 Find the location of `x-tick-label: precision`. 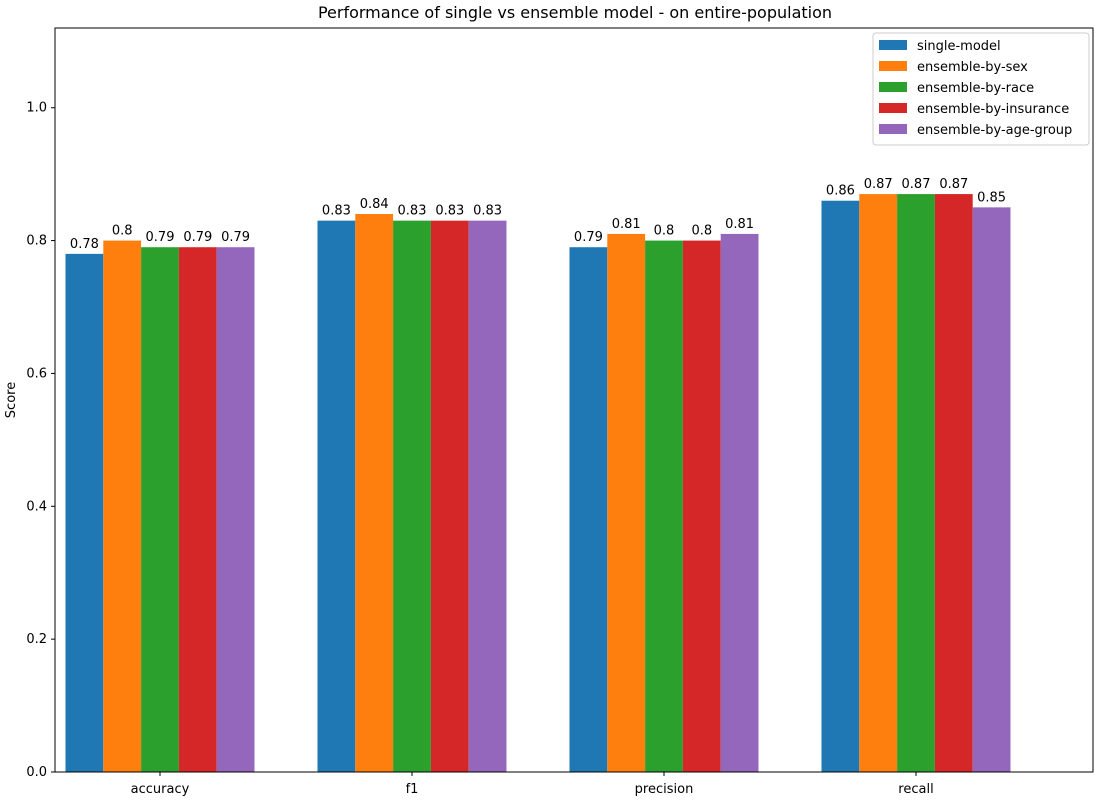

x-tick-label: precision is located at coordinates (664, 789).